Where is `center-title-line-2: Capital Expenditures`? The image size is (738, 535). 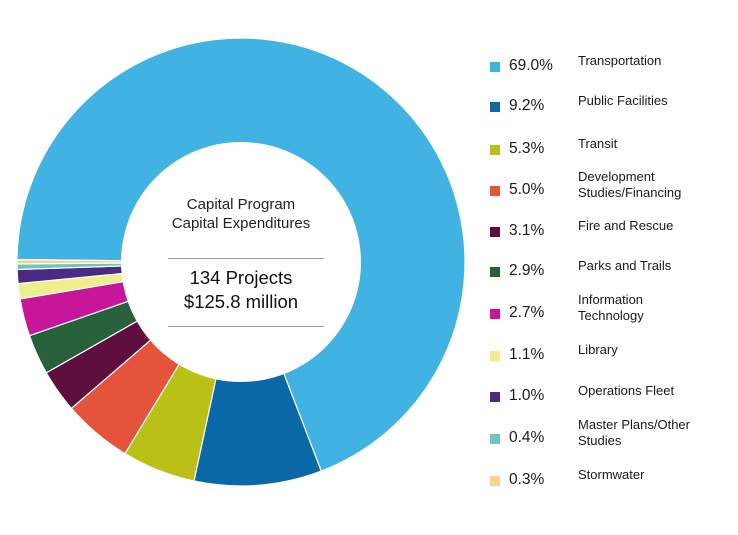
center-title-line-2: Capital Expenditures is located at coordinates (241, 223).